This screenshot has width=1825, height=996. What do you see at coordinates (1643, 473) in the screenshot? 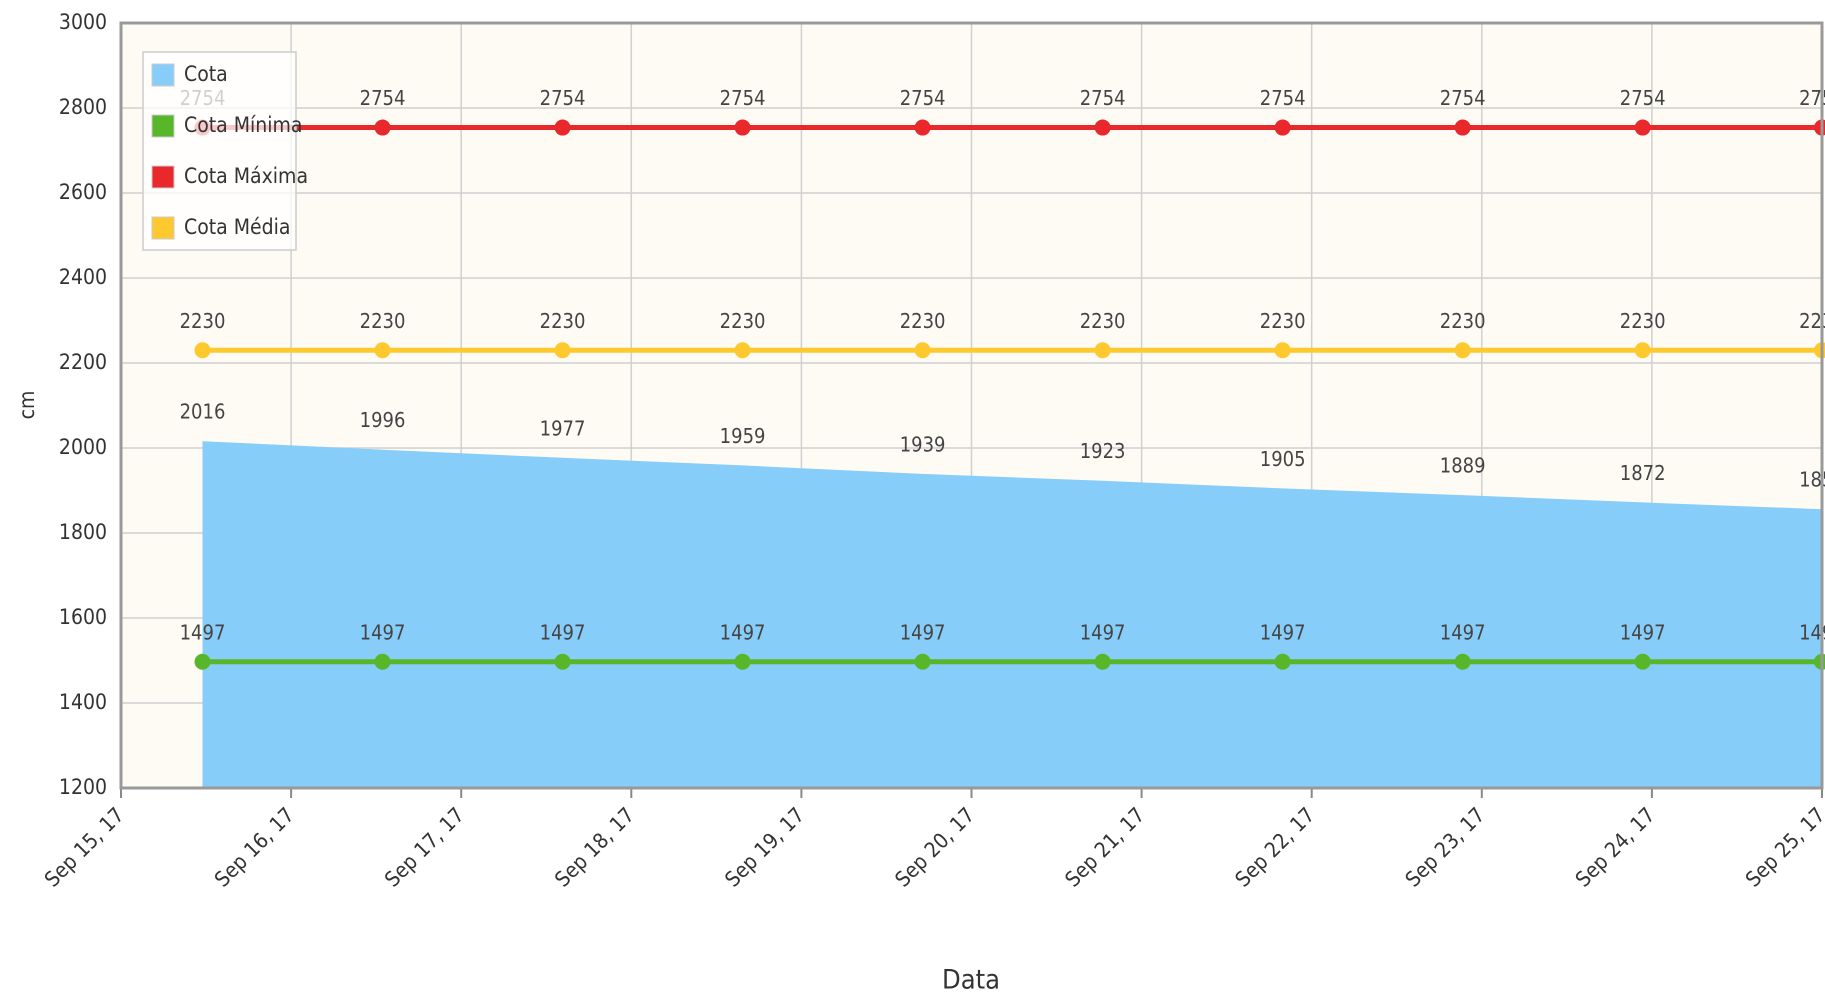
I see `data-label: 1872` at bounding box center [1643, 473].